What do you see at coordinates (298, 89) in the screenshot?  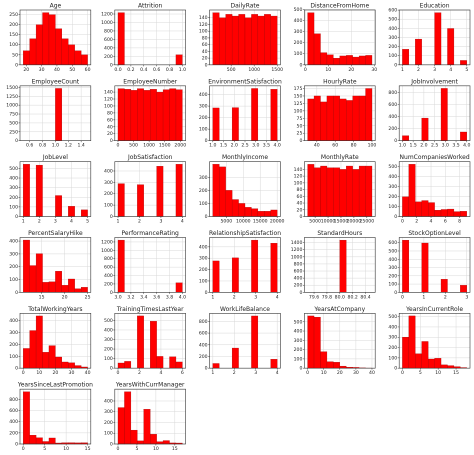 I see `y-tick-label: 175` at bounding box center [298, 89].